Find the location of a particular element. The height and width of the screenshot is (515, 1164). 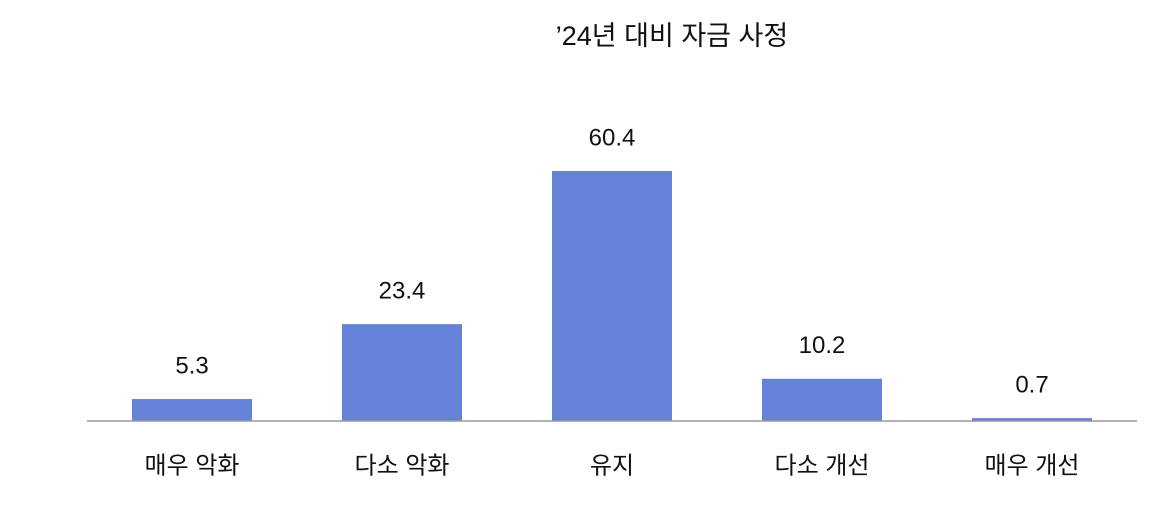

value-label: 5.3 is located at coordinates (191, 365).